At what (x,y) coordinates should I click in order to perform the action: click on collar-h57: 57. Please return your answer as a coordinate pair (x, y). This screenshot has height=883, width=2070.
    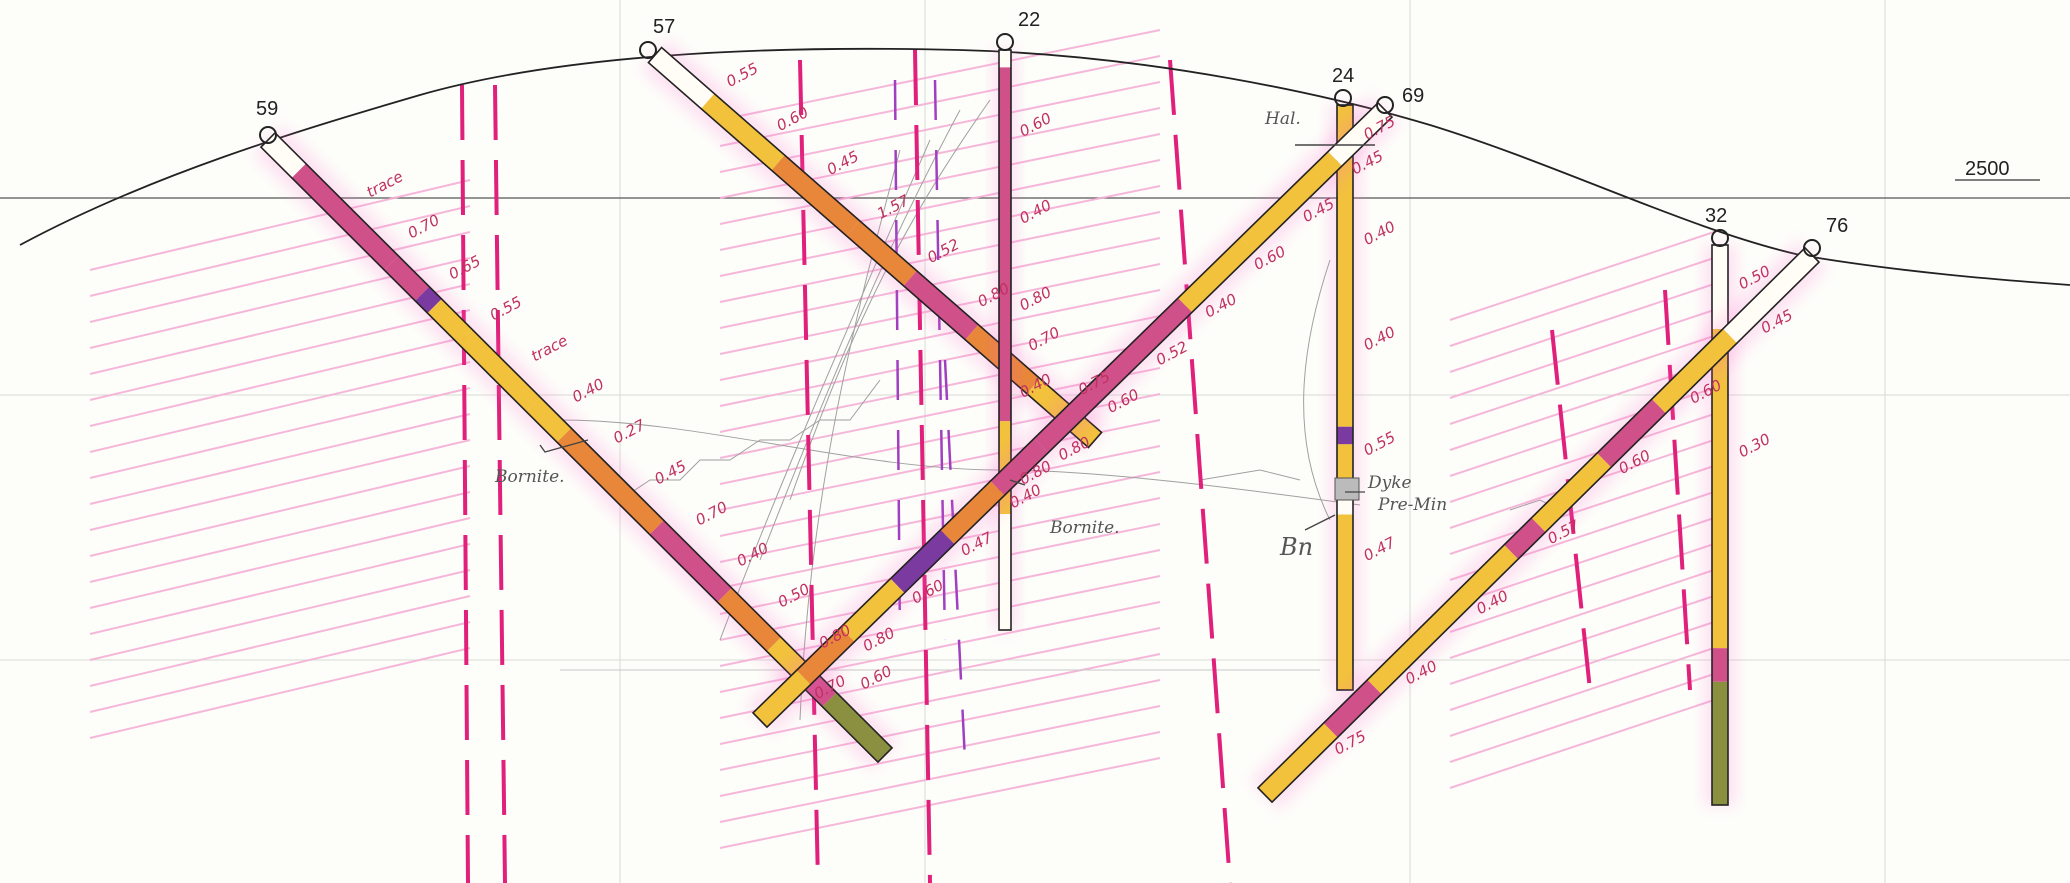
    Looking at the image, I should click on (657, 37).